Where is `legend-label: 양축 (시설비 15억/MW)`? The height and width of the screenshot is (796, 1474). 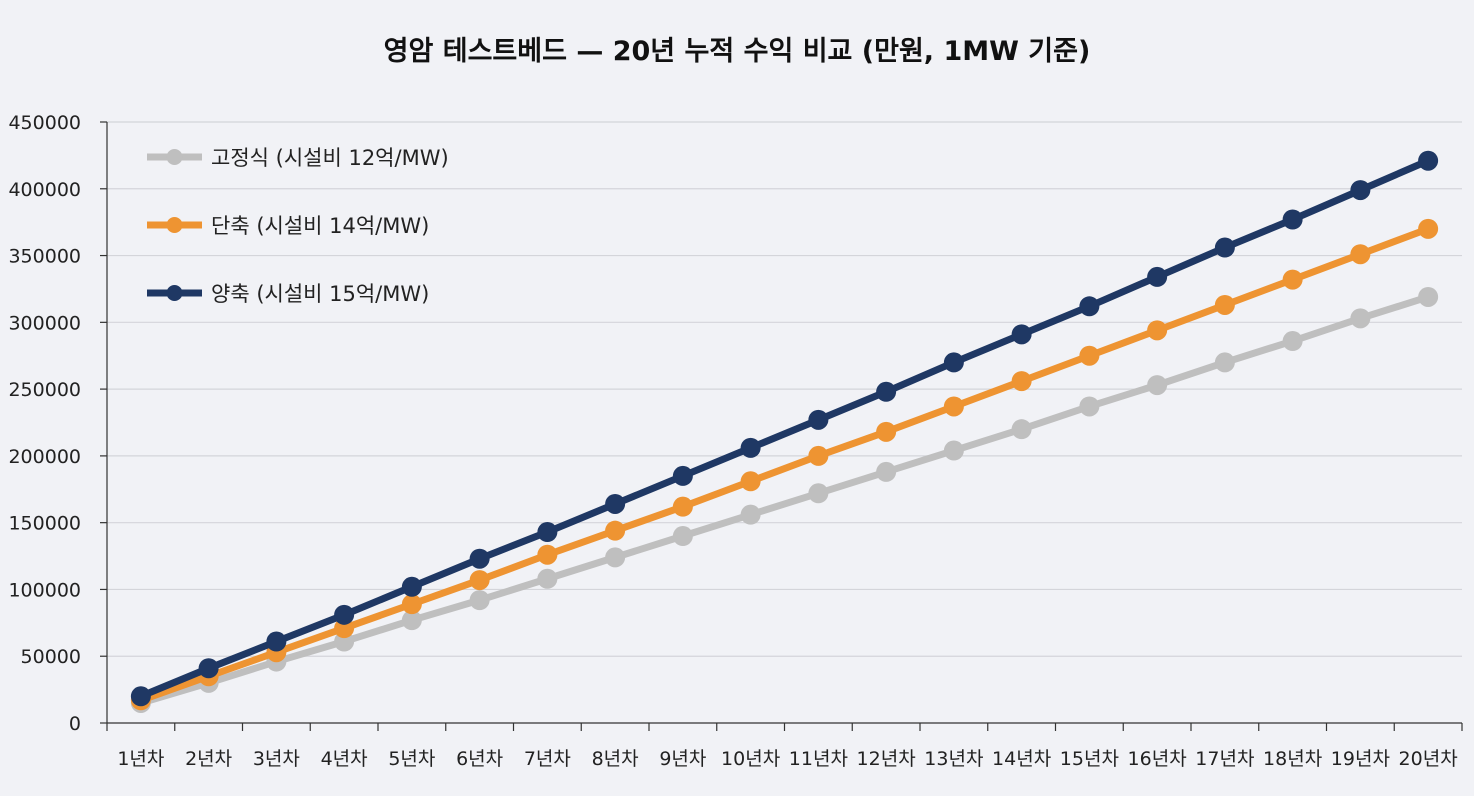
legend-label: 양축 (시설비 15억/MW) is located at coordinates (320, 294).